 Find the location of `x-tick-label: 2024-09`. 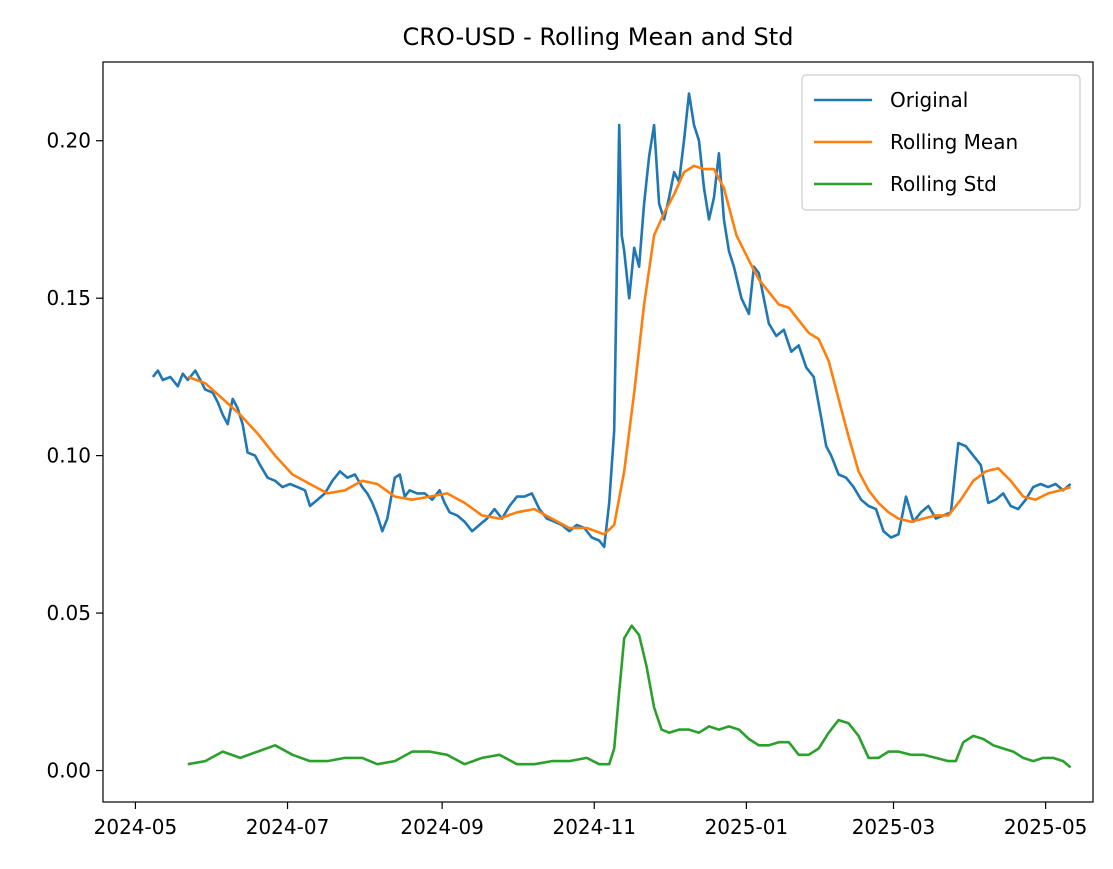

x-tick-label: 2024-09 is located at coordinates (442, 827).